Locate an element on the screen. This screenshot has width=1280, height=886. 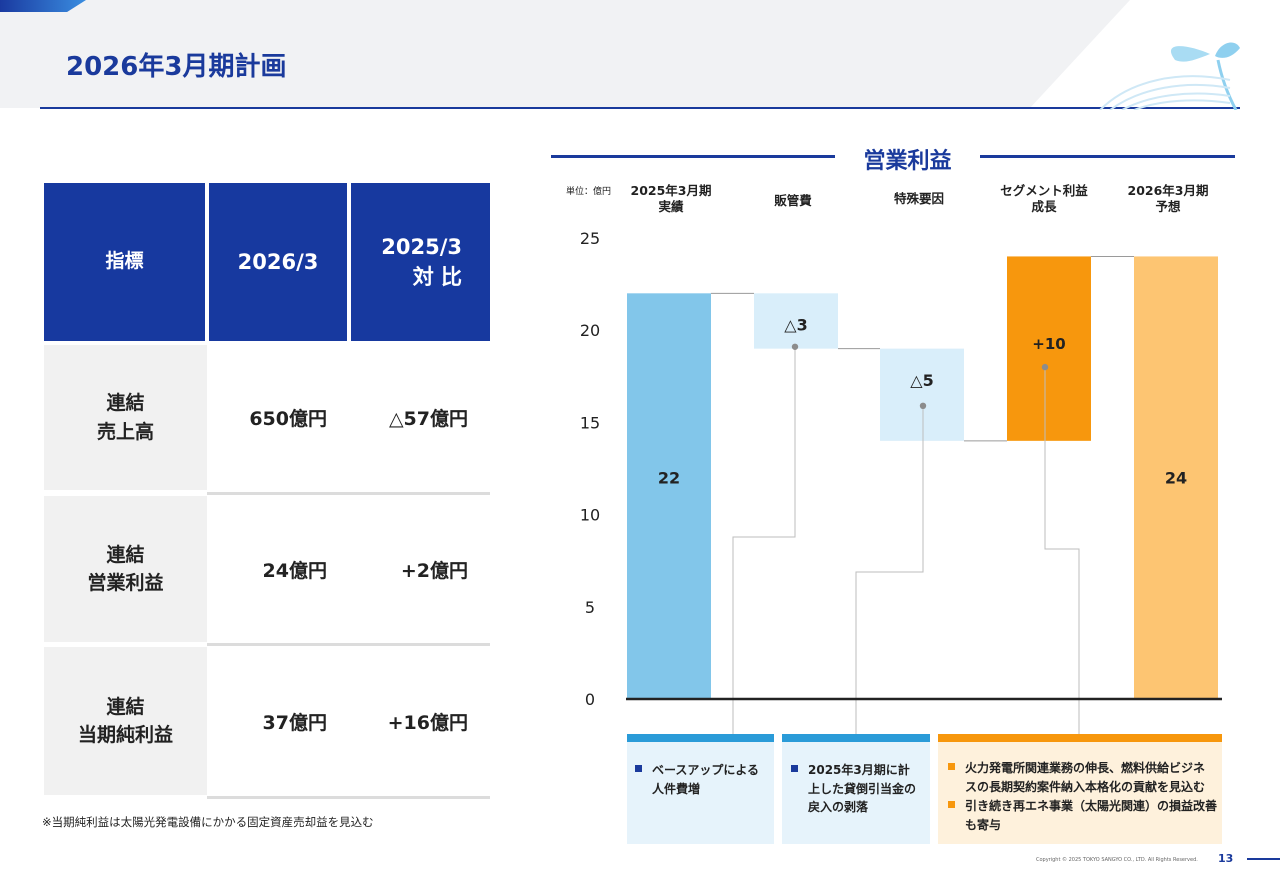
row-label-operating-profit: 連結 営業利益 is located at coordinates (125, 569).